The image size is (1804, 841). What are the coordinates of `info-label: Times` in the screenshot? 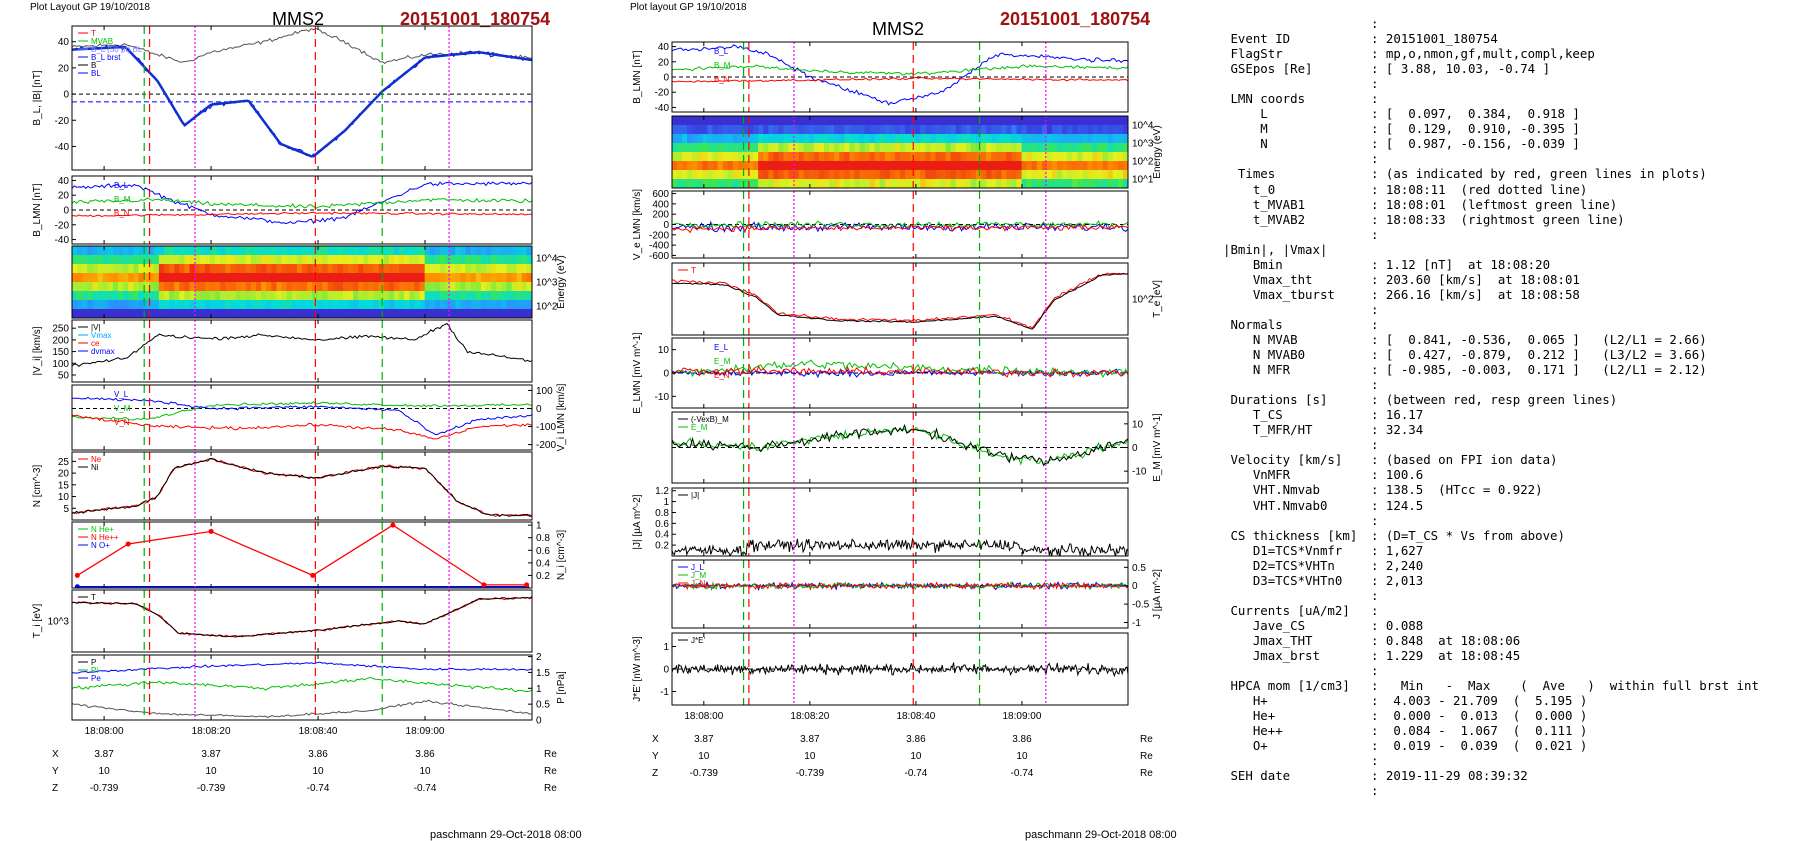 It's located at (1249, 174).